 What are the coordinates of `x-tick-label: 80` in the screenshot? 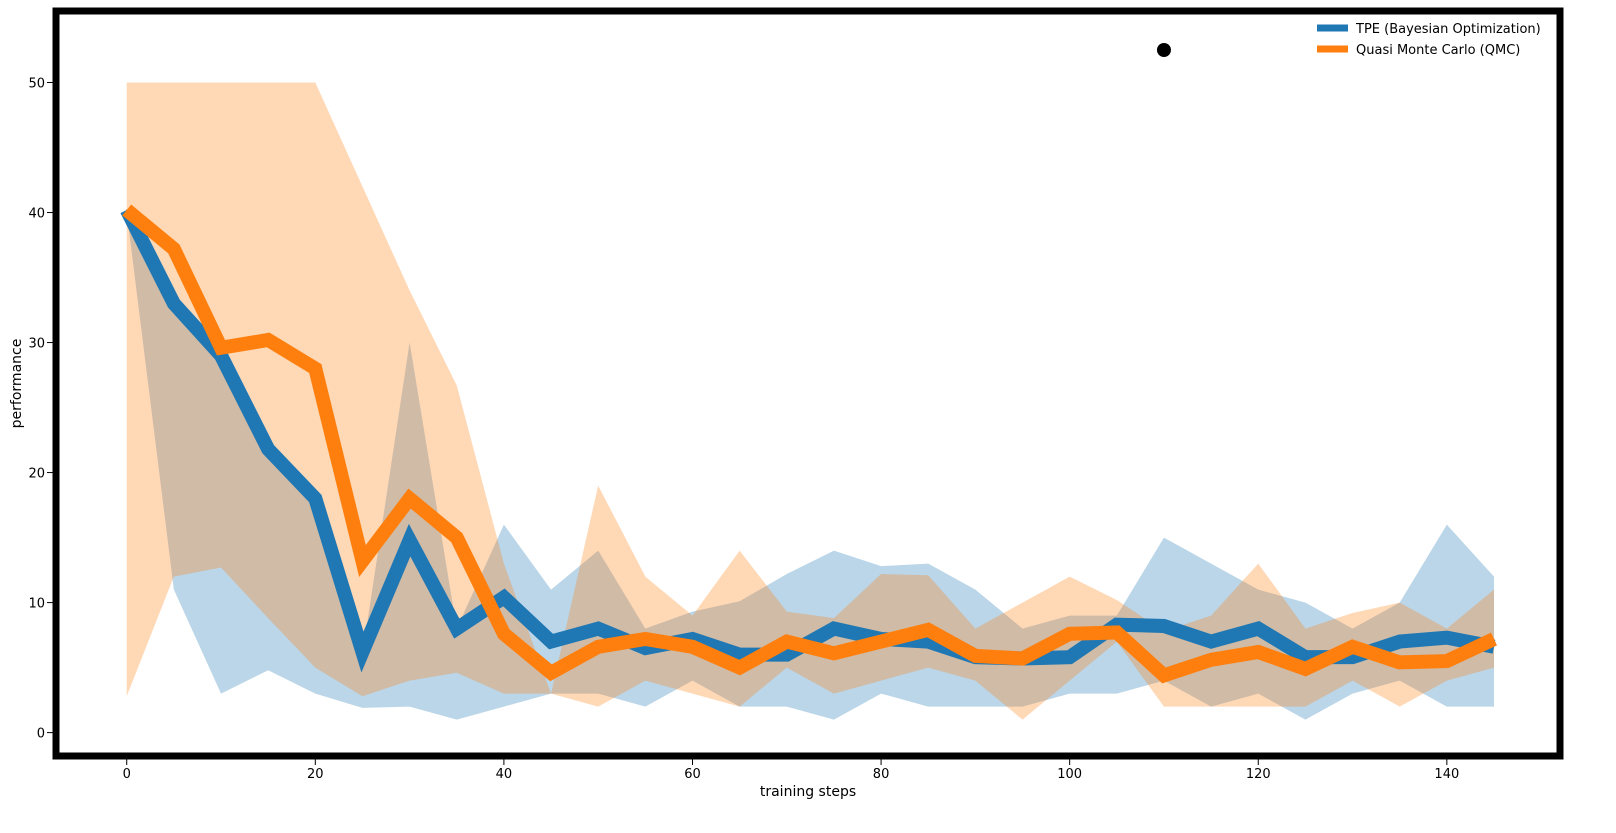 It's located at (881, 774).